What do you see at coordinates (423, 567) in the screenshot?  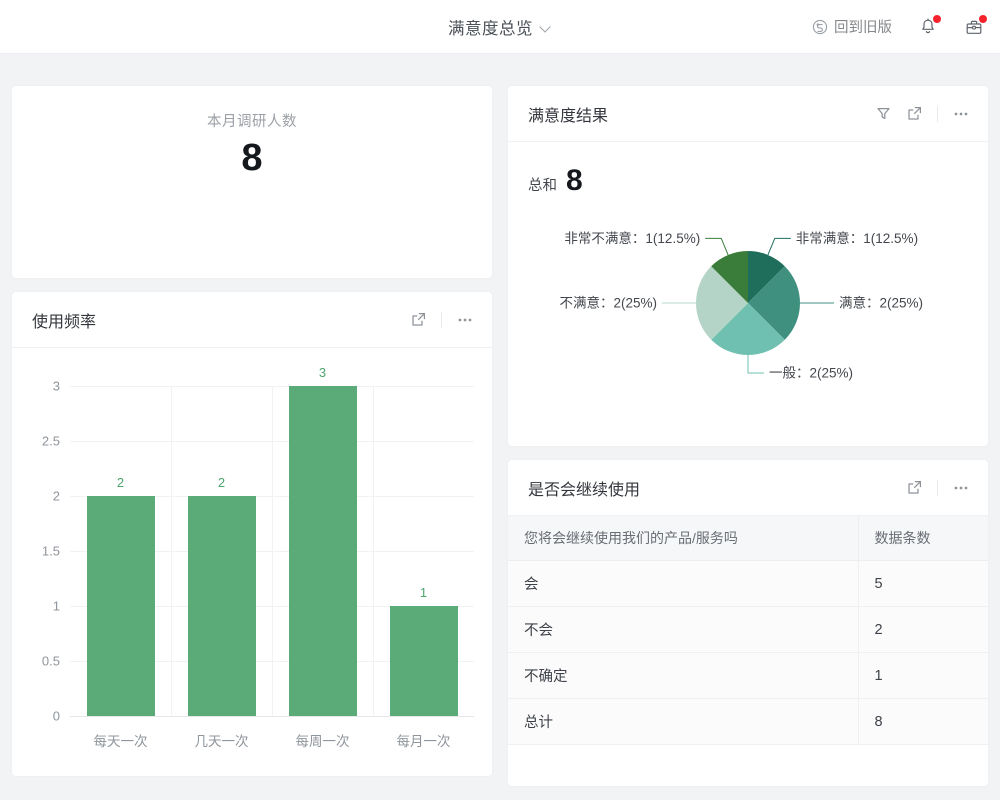 I see `bar-group: 1 每月一次` at bounding box center [423, 567].